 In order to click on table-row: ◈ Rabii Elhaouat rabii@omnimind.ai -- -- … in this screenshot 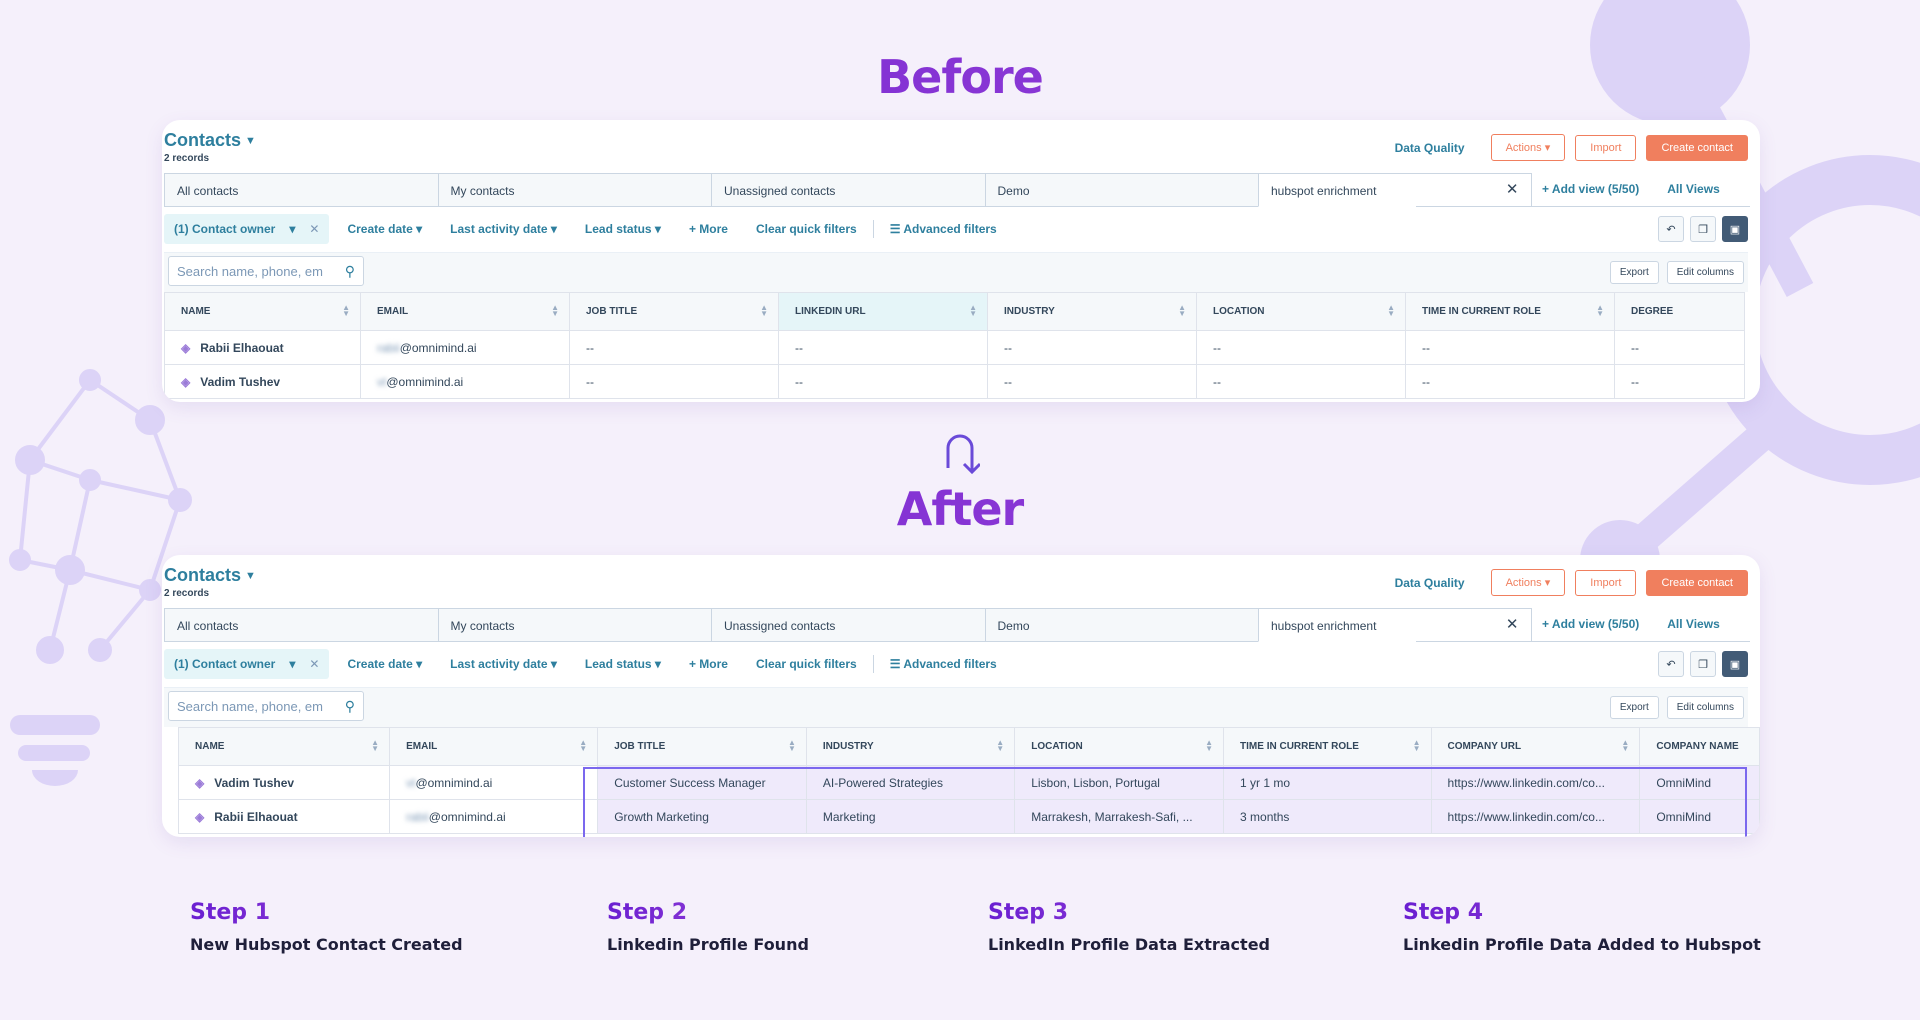, I will do `click(954, 347)`.